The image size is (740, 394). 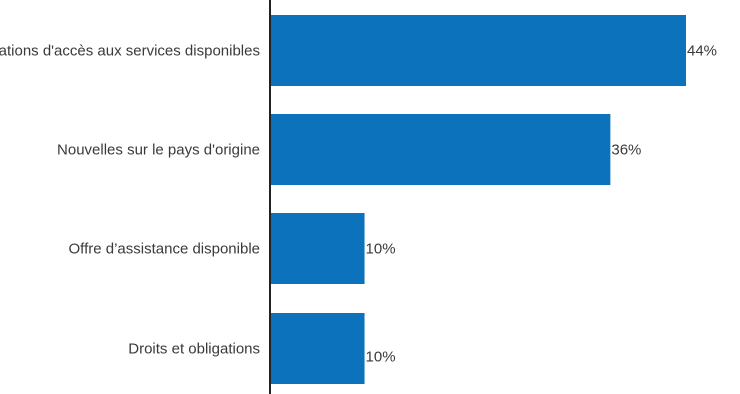 What do you see at coordinates (626, 150) in the screenshot?
I see `value-label-2: 36%` at bounding box center [626, 150].